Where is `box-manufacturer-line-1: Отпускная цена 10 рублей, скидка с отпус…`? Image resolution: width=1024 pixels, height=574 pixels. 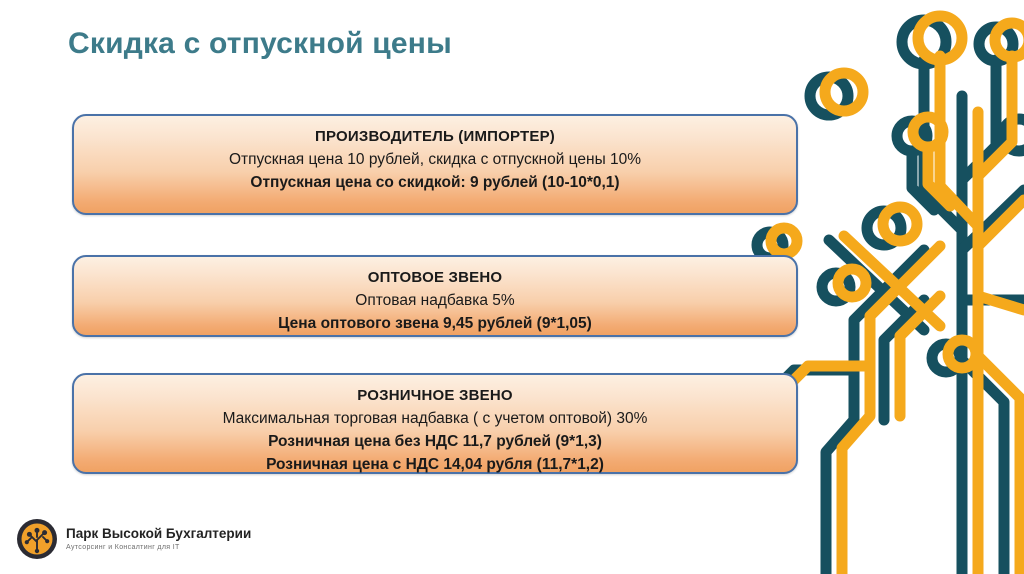
box-manufacturer-line-1: Отпускная цена 10 рублей, скидка с отпус… is located at coordinates (435, 159).